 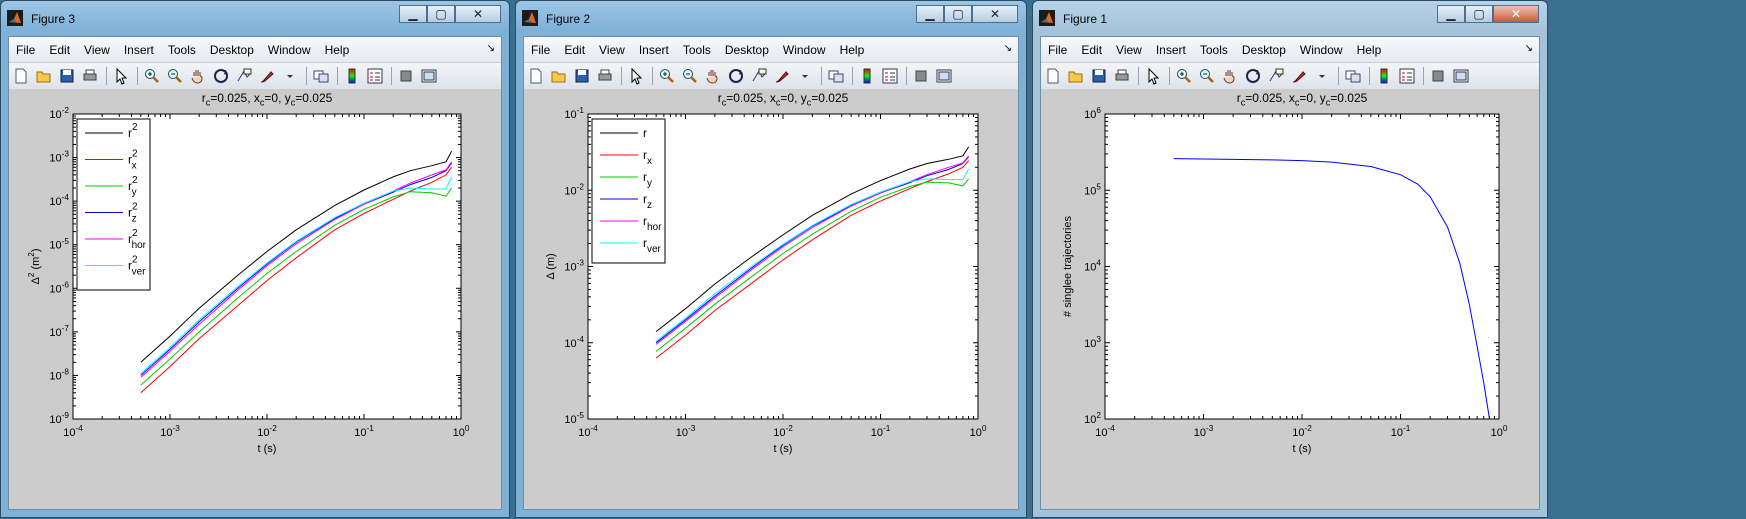 What do you see at coordinates (133, 186) in the screenshot?
I see `legend-label: r2 y` at bounding box center [133, 186].